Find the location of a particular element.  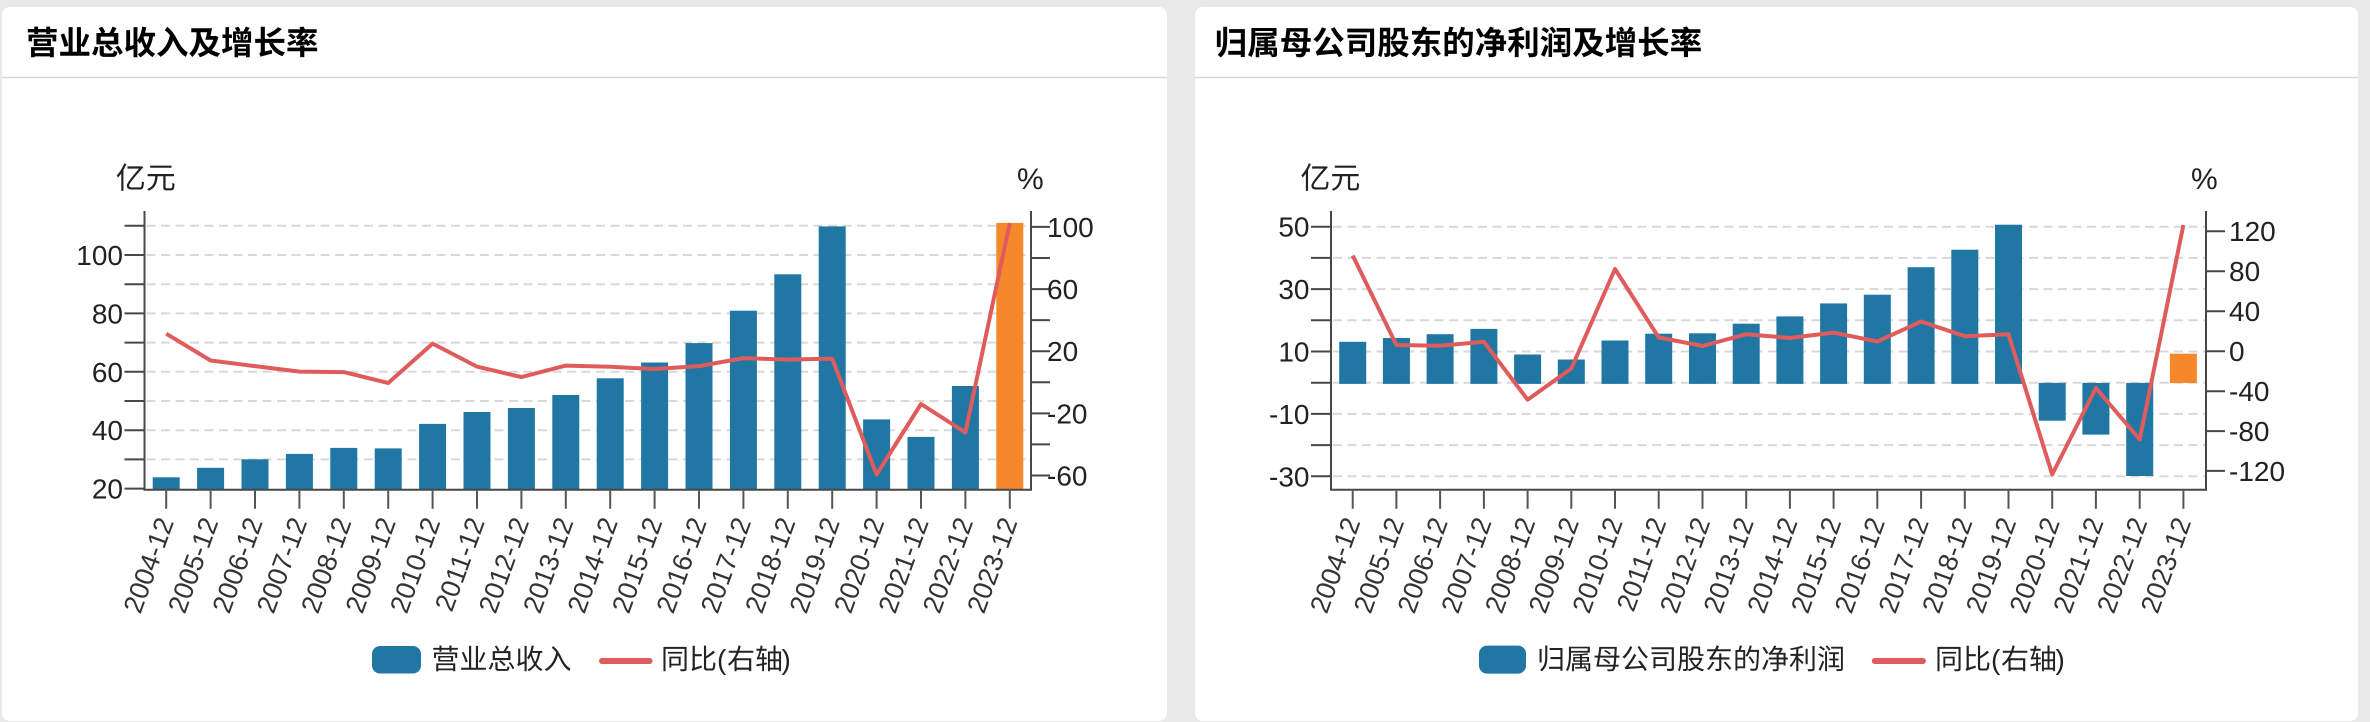

svg-text: -40 is located at coordinates (2249, 391).